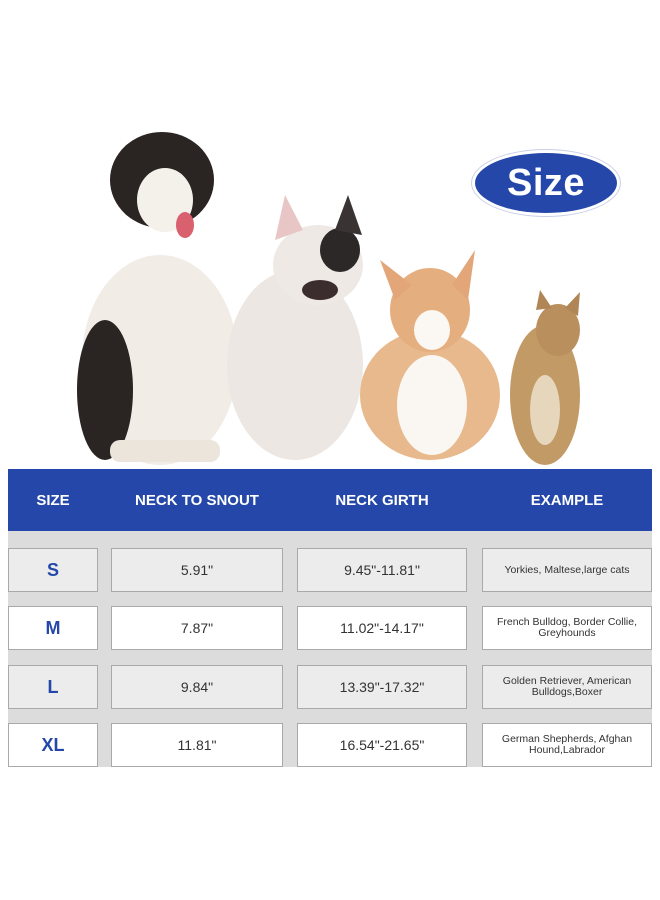 The width and height of the screenshot is (660, 900). Describe the element at coordinates (382, 745) in the screenshot. I see `table-cell-neck-girth: 16.54"-21.65"` at that location.